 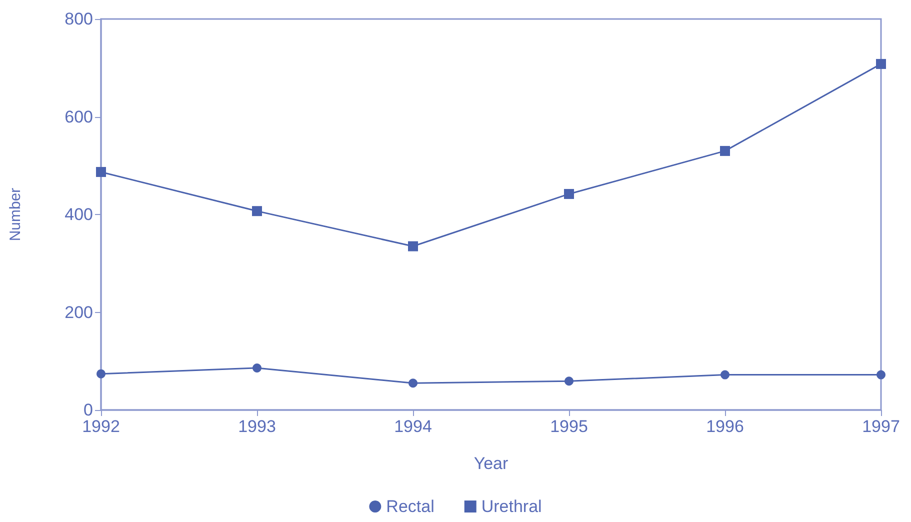 What do you see at coordinates (491, 463) in the screenshot?
I see `x-axis-title: Year` at bounding box center [491, 463].